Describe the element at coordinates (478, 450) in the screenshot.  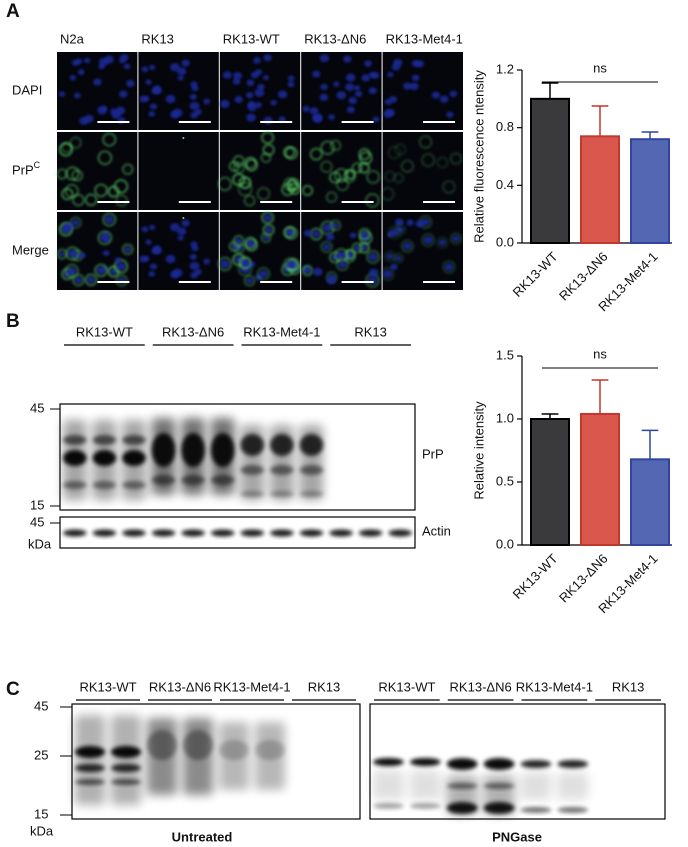
I see `y-axis-label: Relative intensity` at that location.